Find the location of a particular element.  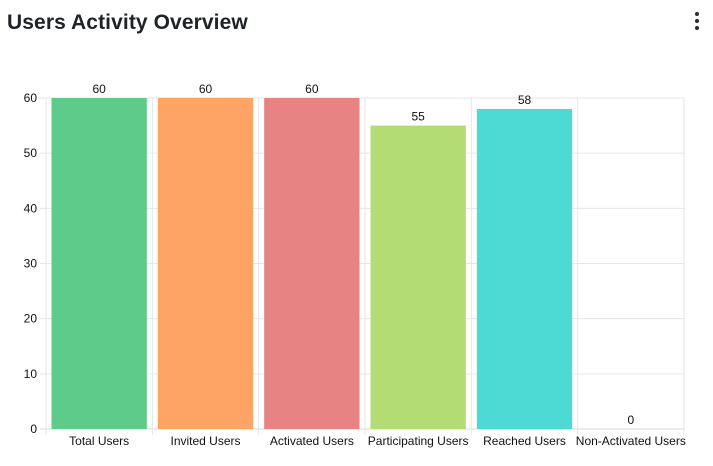

x-tick-label: Participating Users is located at coordinates (418, 441).